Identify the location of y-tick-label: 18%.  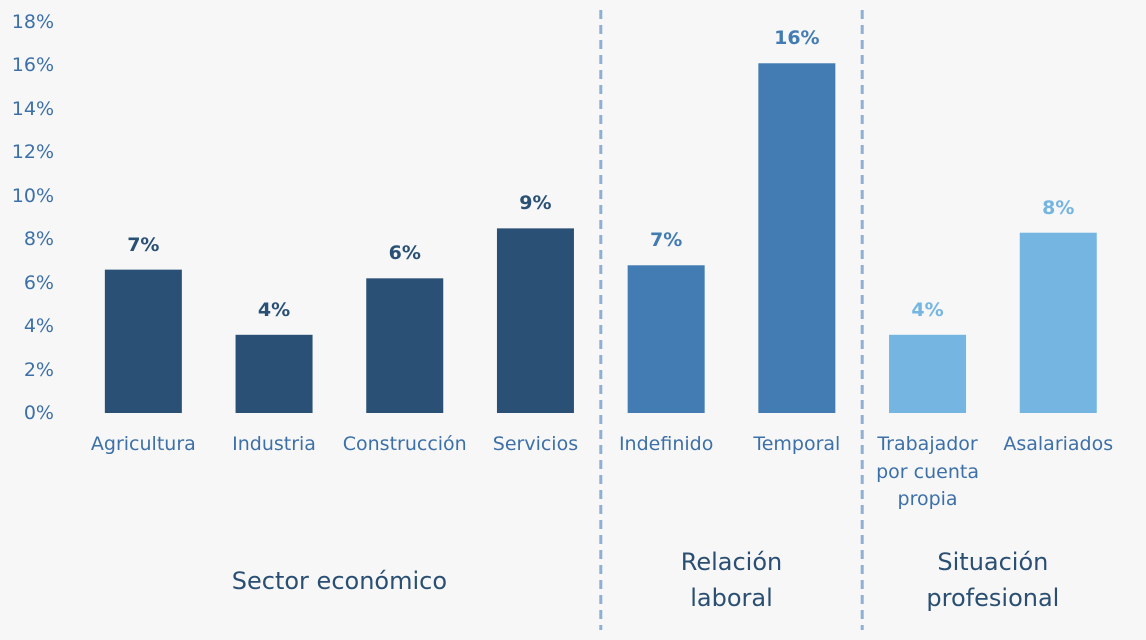
(32, 22).